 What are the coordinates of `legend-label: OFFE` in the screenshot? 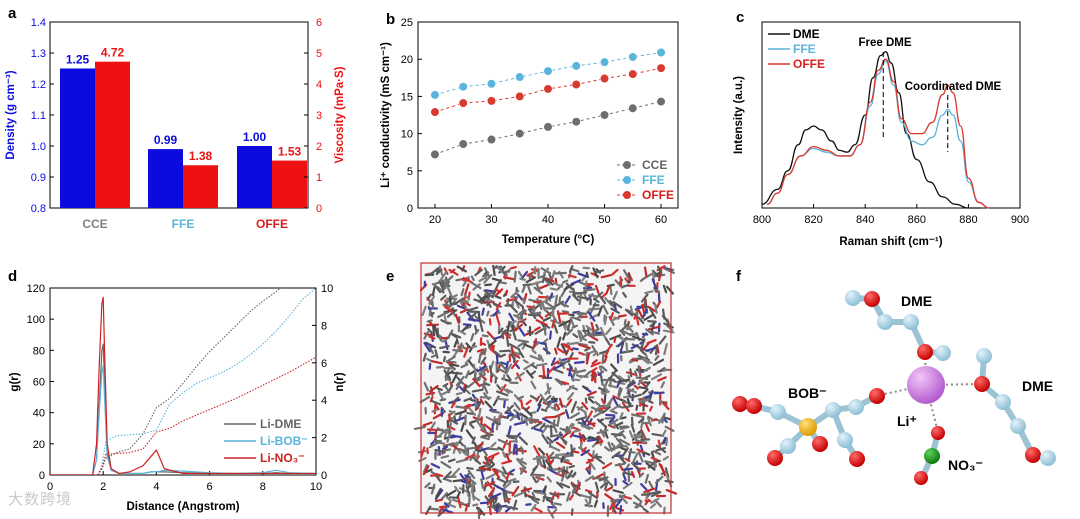 It's located at (658, 195).